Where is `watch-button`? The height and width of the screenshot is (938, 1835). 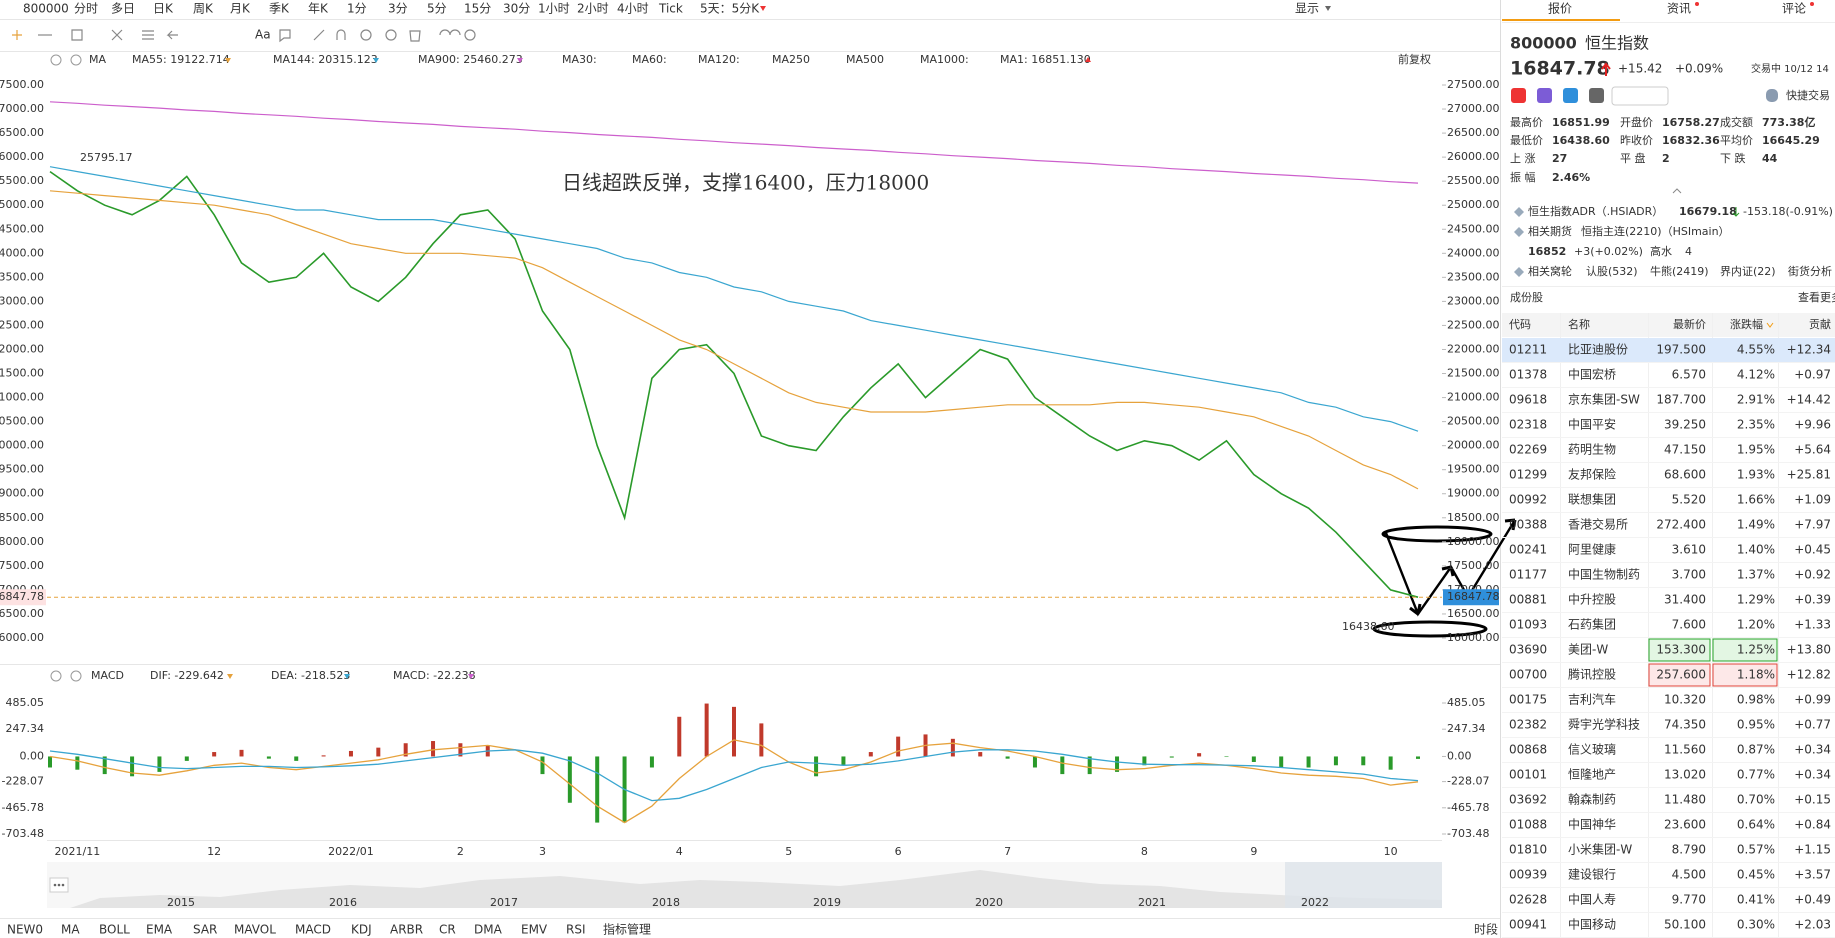 watch-button is located at coordinates (1640, 96).